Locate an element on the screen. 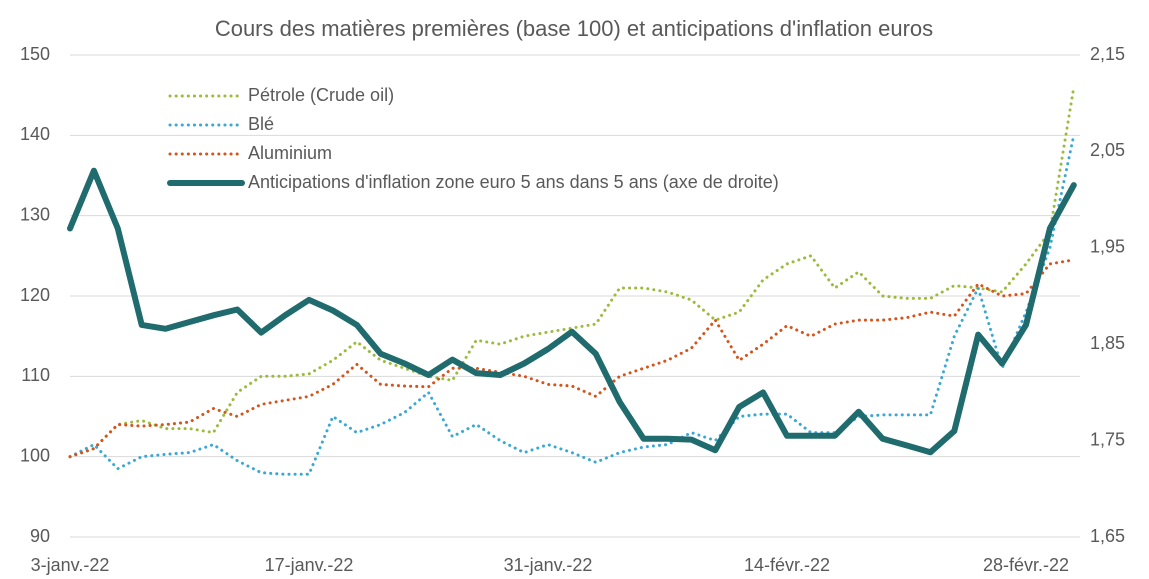  y-tick-label: 100 is located at coordinates (35, 455).